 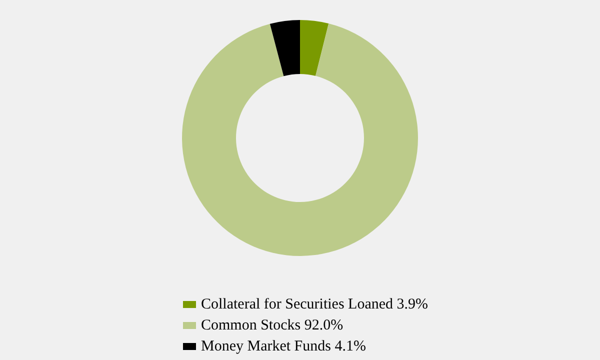 What do you see at coordinates (283, 346) in the screenshot?
I see `legend-label: Money Market Funds 4.1%` at bounding box center [283, 346].